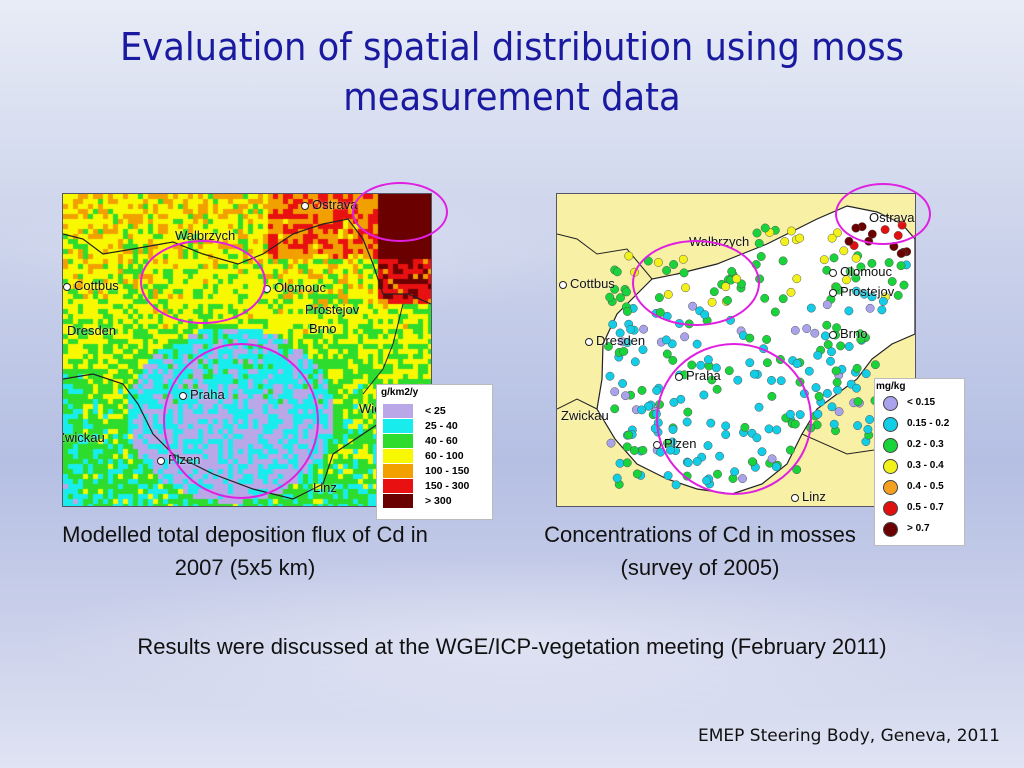  Describe the element at coordinates (329, 204) in the screenshot. I see `city-label-ostrava: Ostrava` at that location.